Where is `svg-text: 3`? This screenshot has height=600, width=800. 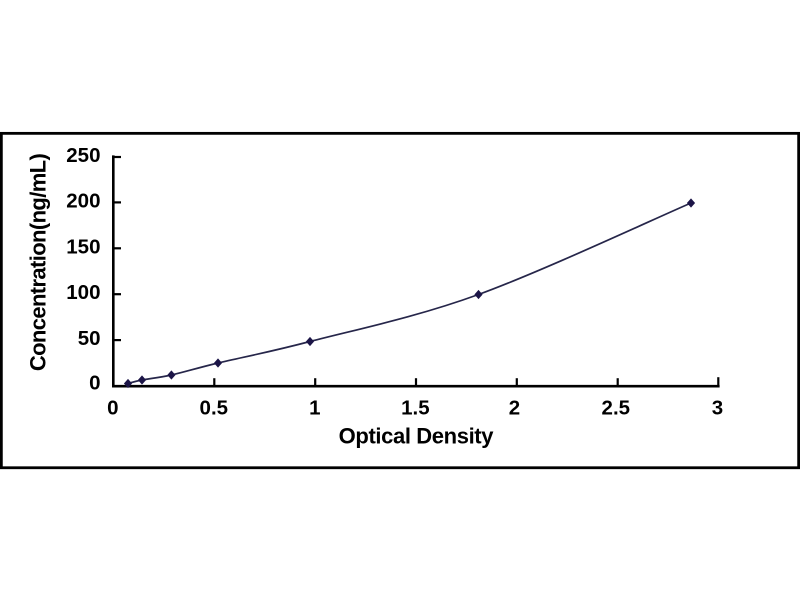 svg-text: 3 is located at coordinates (717, 408).